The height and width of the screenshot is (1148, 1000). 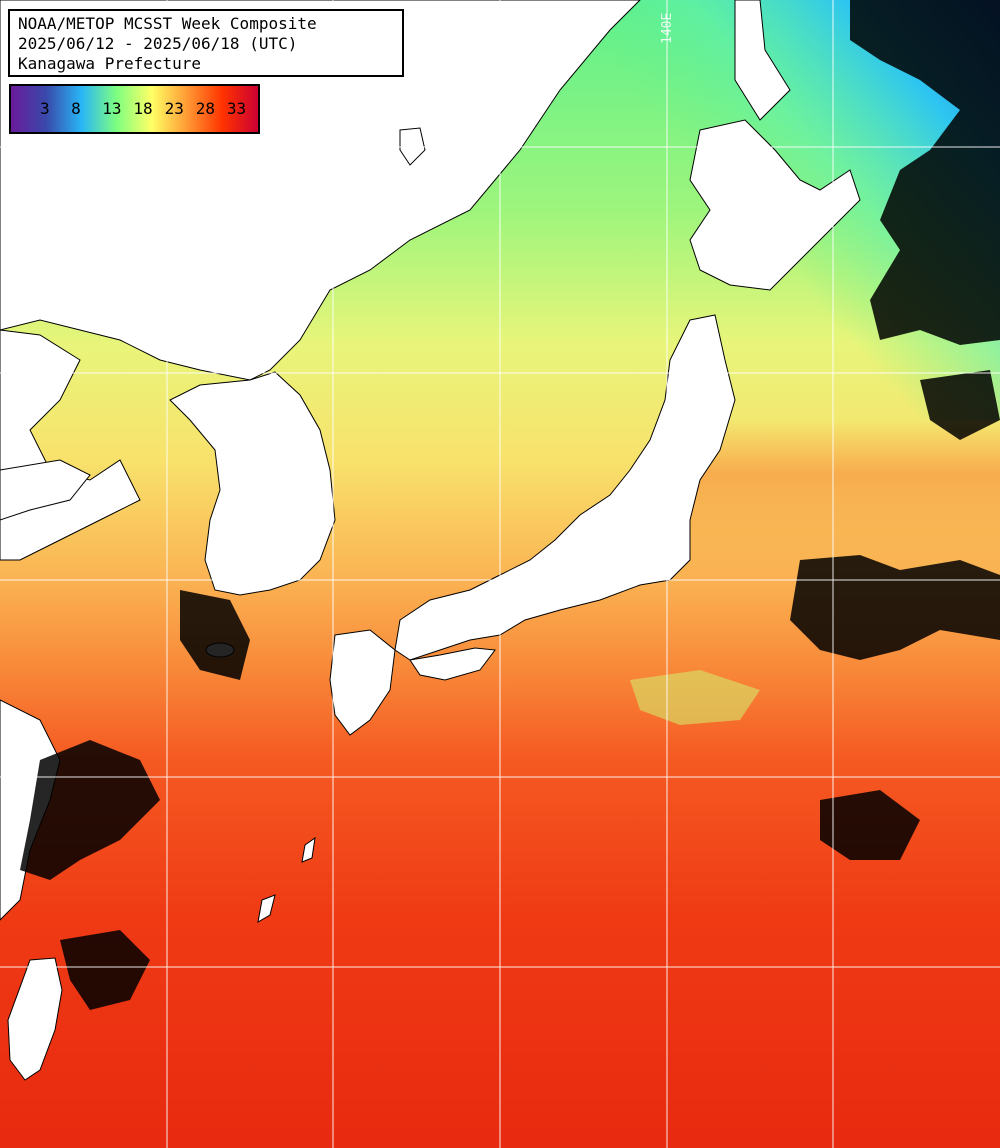 I want to click on legend-color-bar, so click(x=134, y=109).